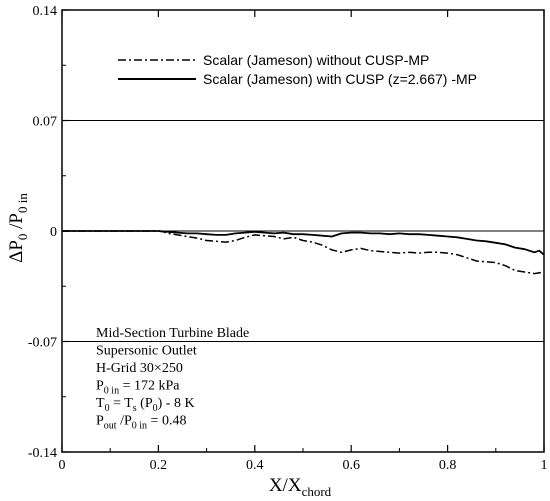 The height and width of the screenshot is (501, 550). Describe the element at coordinates (62, 465) in the screenshot. I see `x-tick-label: 0` at that location.